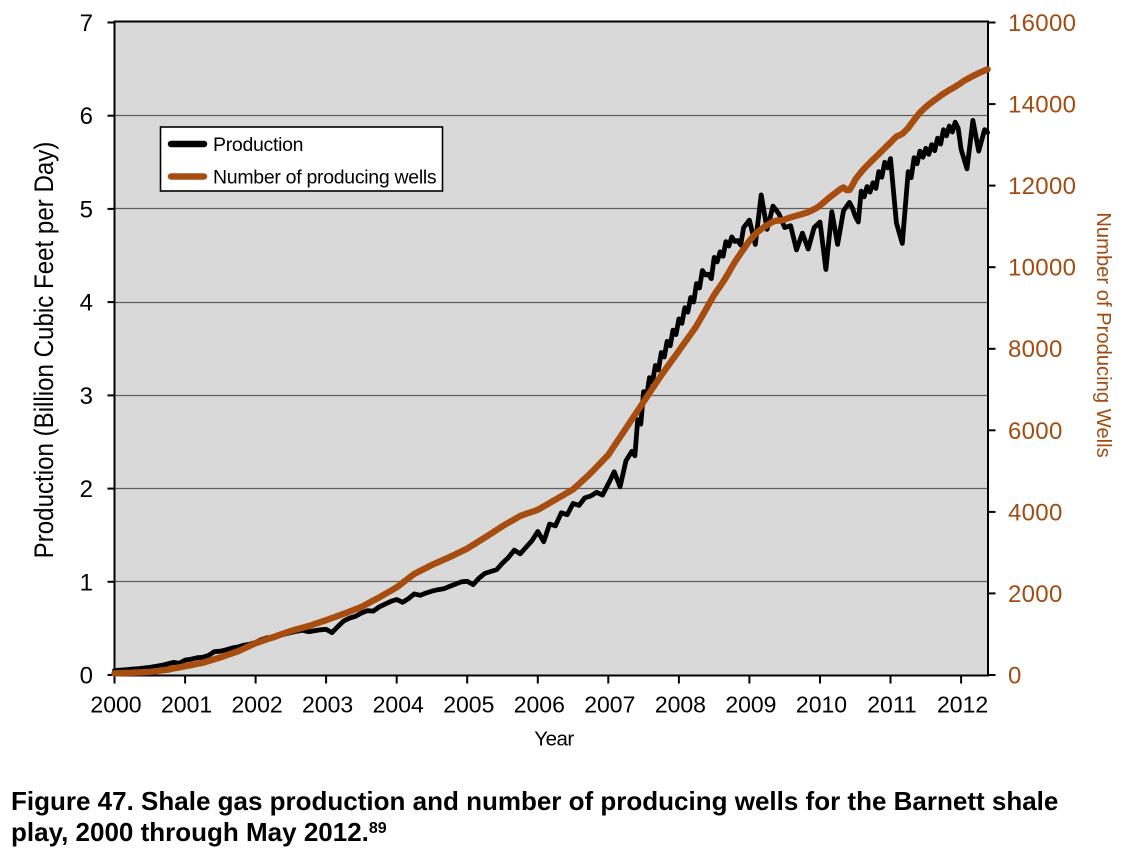 Image resolution: width=1137 pixels, height=857 pixels. What do you see at coordinates (680, 705) in the screenshot?
I see `svg-text: 2008` at bounding box center [680, 705].